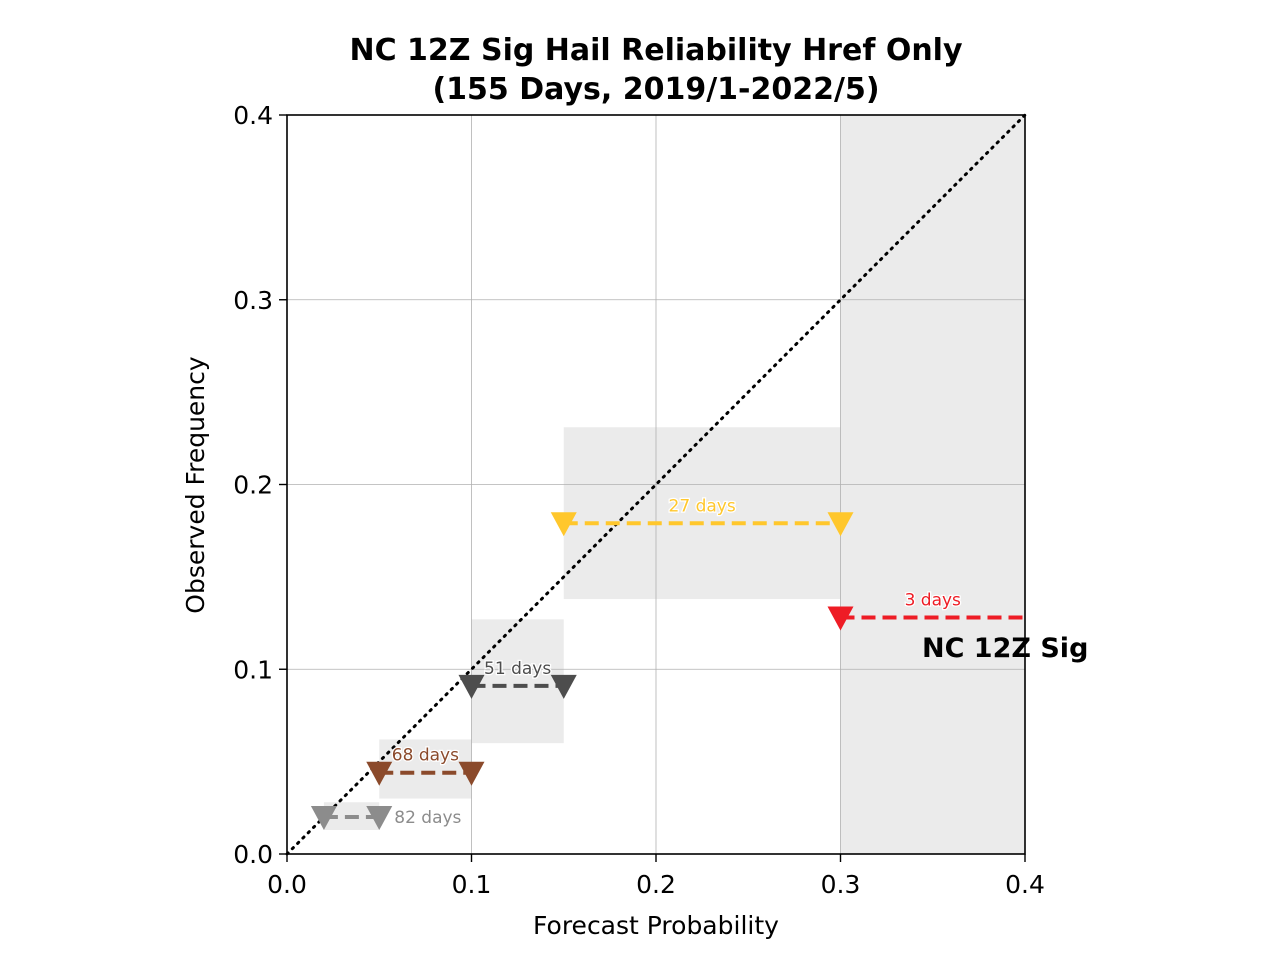 The image size is (1280, 965). What do you see at coordinates (427, 818) in the screenshot?
I see `bin-count-label-0: 82 days` at bounding box center [427, 818].